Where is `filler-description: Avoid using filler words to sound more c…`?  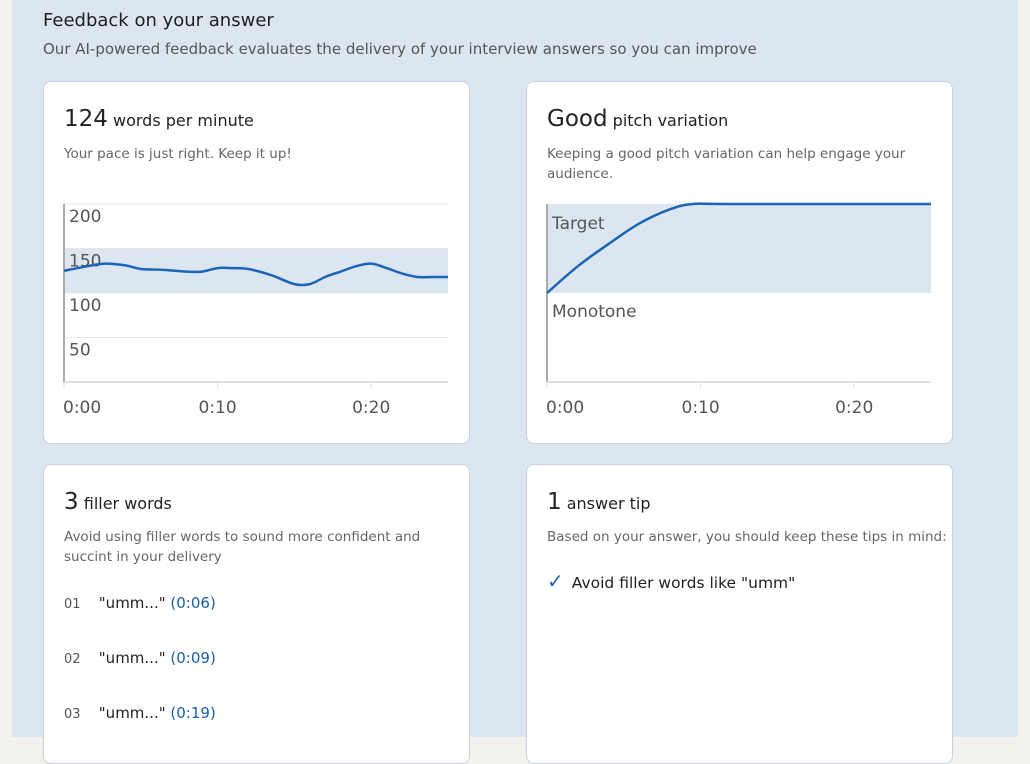 filler-description: Avoid using filler words to sound more c… is located at coordinates (242, 547).